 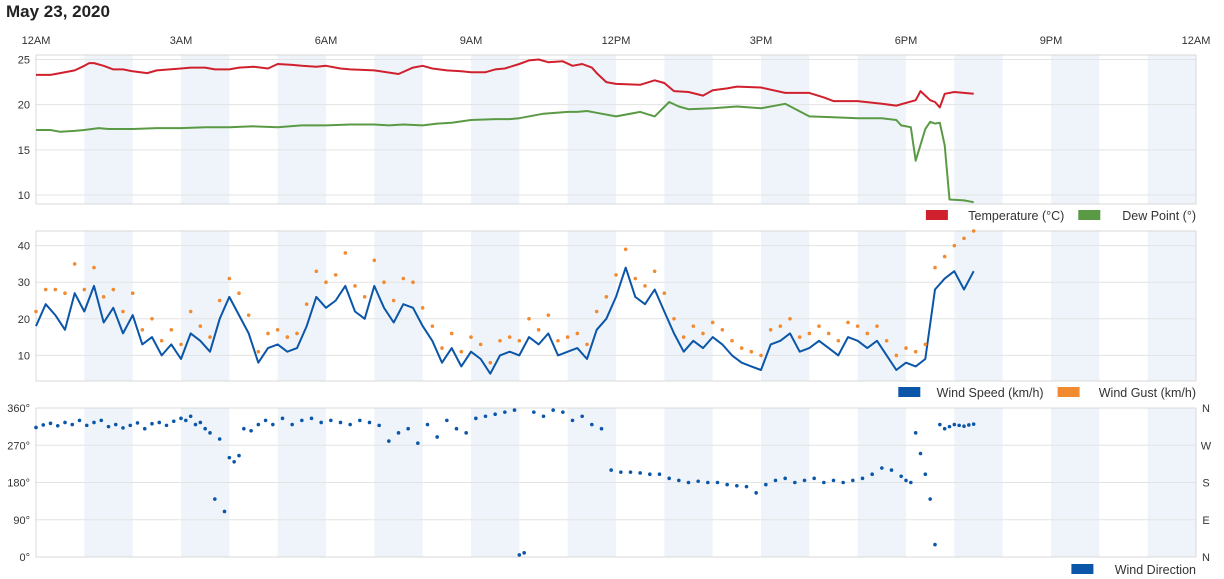 I want to click on temperature-c-line, so click(x=505, y=83).